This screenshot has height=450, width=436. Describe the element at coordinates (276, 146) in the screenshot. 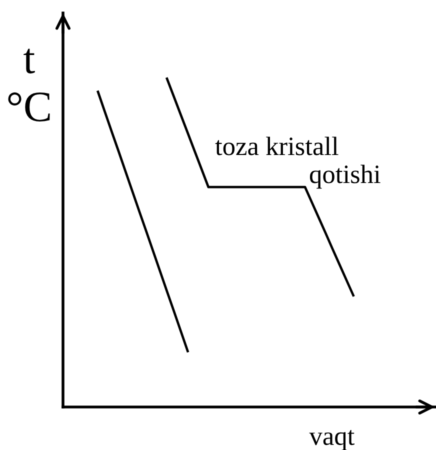

I see `annotation: toza kristall` at that location.